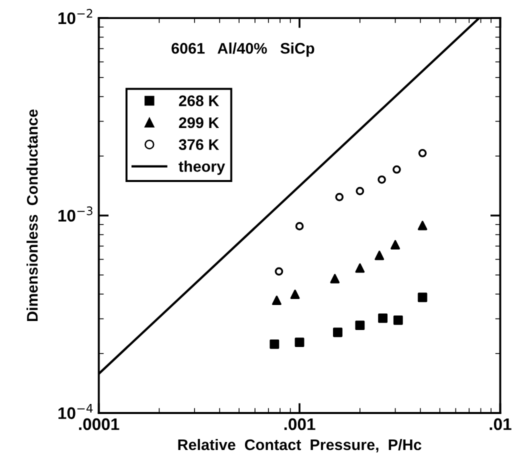 The width and height of the screenshot is (520, 463). I want to click on x-tick-label: .0001, so click(99, 424).